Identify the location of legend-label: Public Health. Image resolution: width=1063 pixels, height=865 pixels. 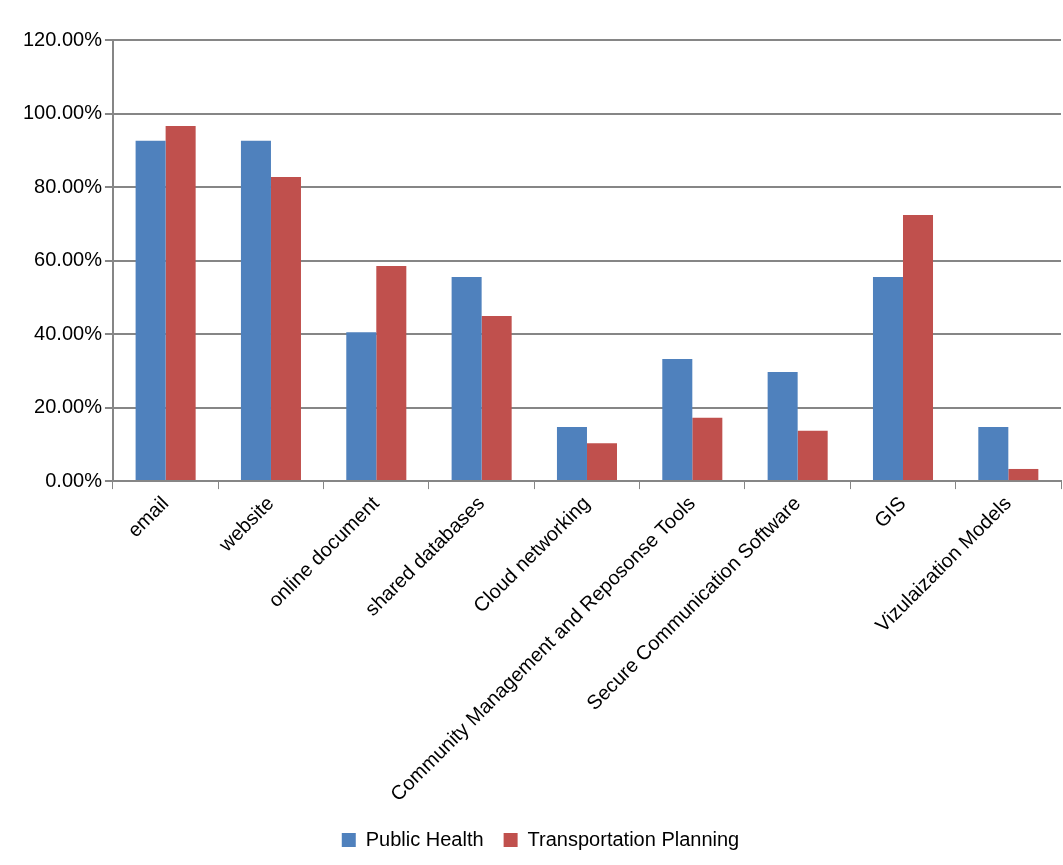
(424, 838).